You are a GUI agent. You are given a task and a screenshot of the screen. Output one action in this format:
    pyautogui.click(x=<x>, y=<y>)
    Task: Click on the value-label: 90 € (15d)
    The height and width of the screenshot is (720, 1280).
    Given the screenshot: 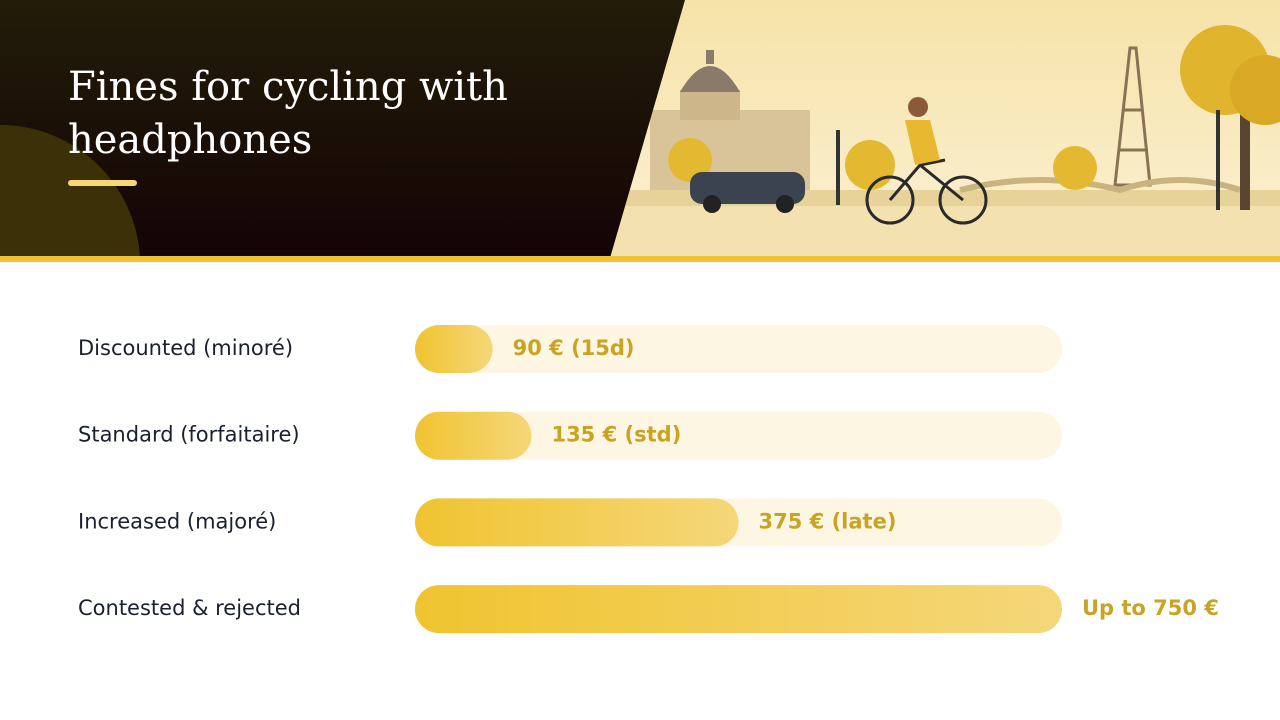 What is the action you would take?
    pyautogui.click(x=574, y=348)
    